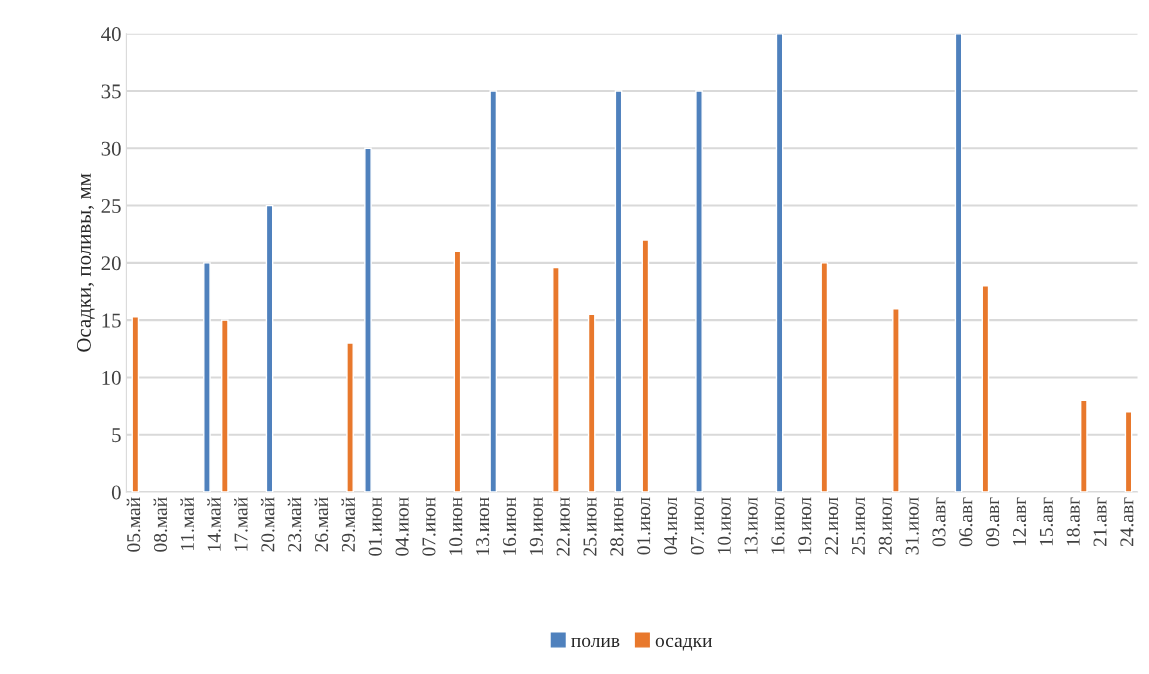 The image size is (1149, 674). What do you see at coordinates (1019, 521) in the screenshot?
I see `x-tick-label: 12.авг` at bounding box center [1019, 521].